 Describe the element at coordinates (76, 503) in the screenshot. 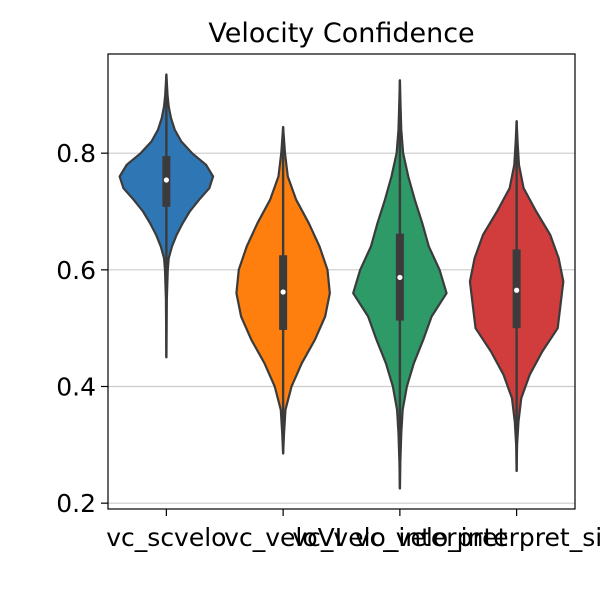

I see `y-tick-label: 0.2` at that location.